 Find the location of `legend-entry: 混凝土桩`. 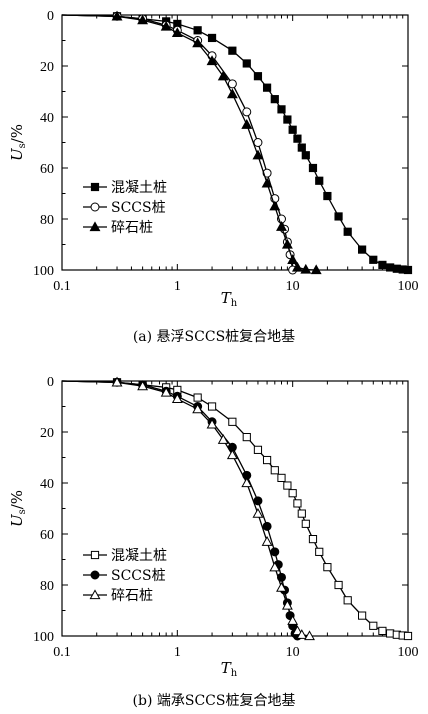

legend-entry: 混凝土桩 is located at coordinates (125, 187).